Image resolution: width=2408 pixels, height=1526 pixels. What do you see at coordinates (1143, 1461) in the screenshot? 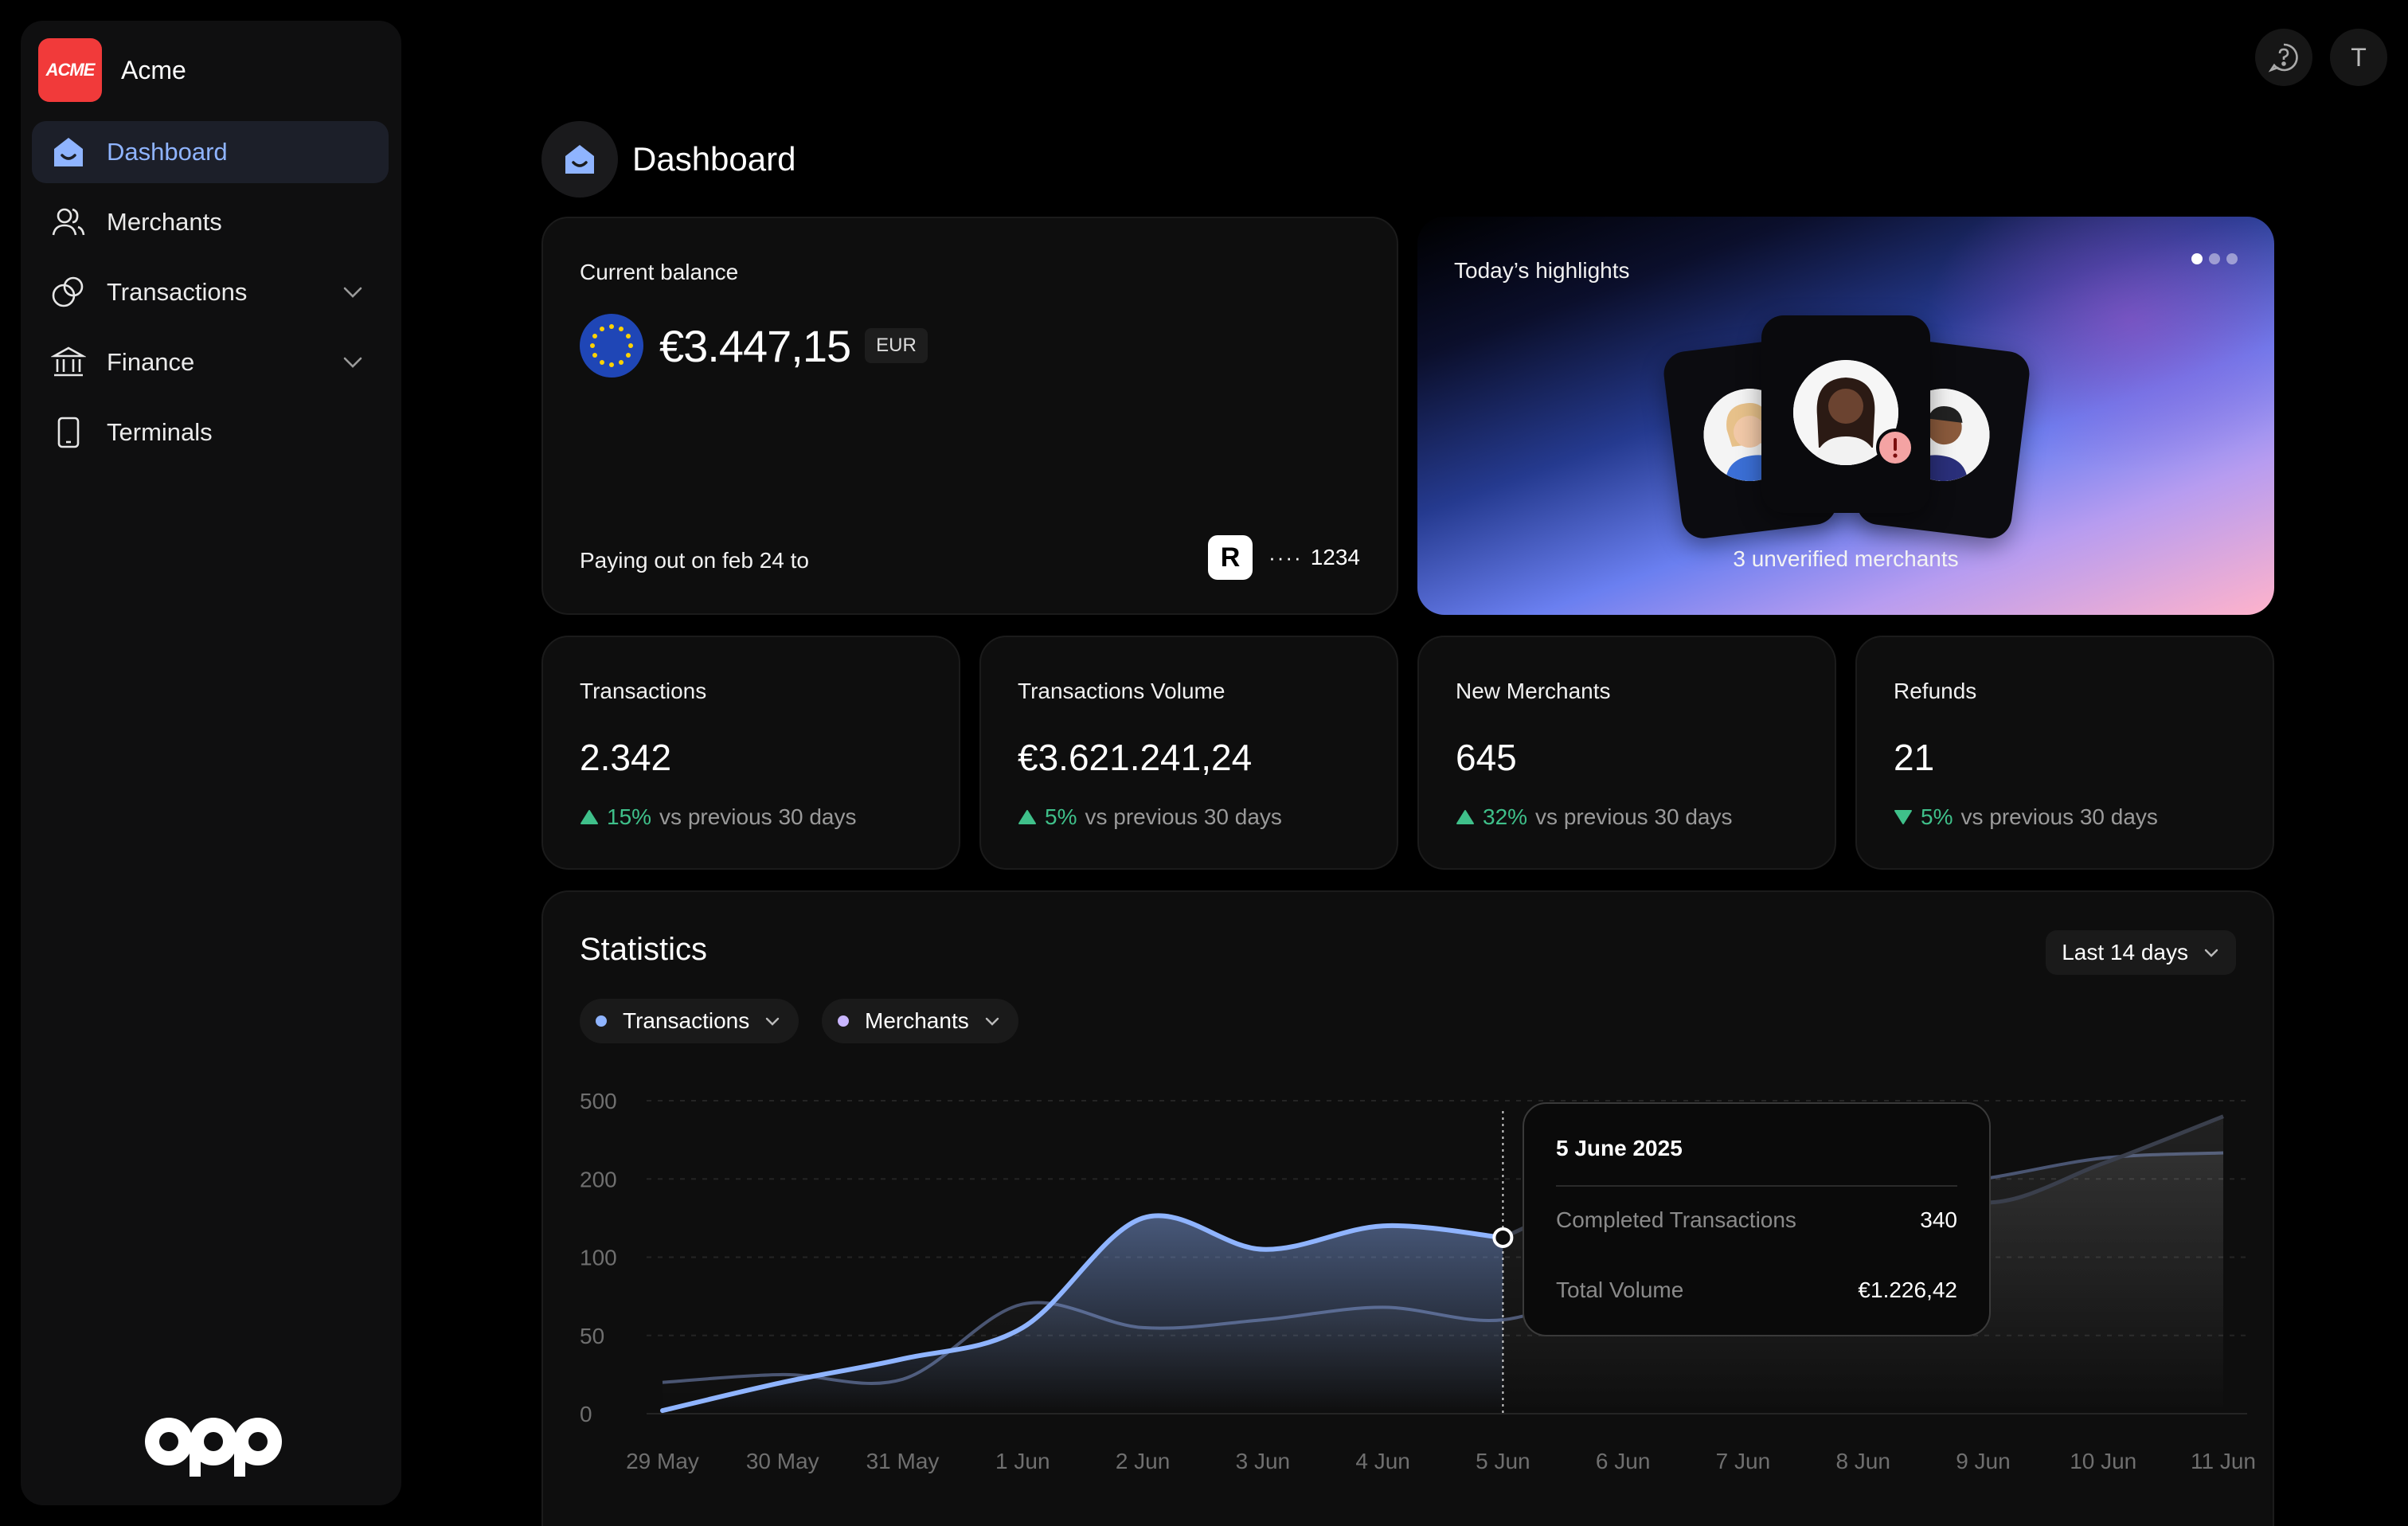
I see `x-tick-label: 2 Jun` at bounding box center [1143, 1461].